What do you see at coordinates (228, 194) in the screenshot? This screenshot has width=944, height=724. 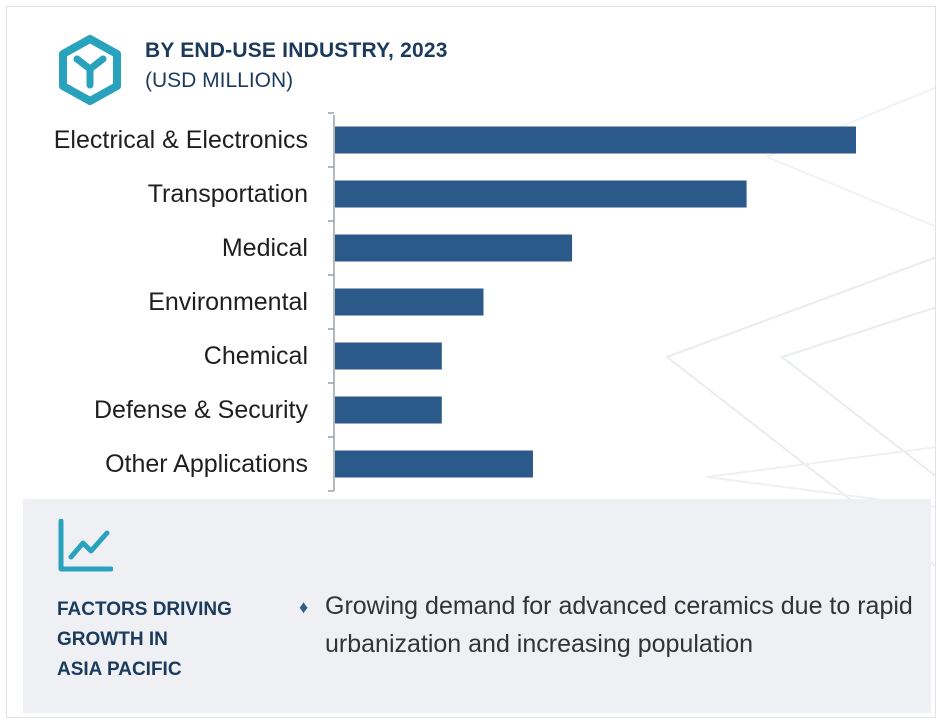 I see `category-label: Transportation` at bounding box center [228, 194].